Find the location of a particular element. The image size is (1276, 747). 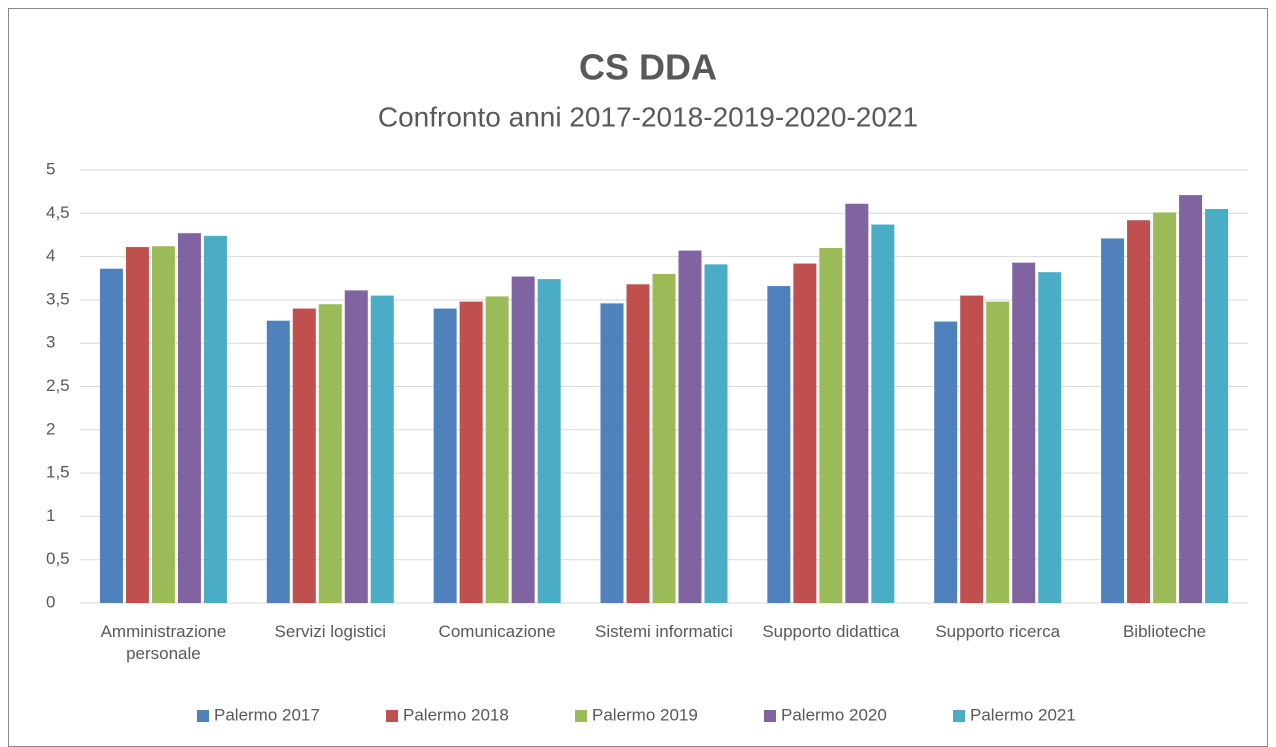

x-tick-label: Amministrazione personale is located at coordinates (163, 642).